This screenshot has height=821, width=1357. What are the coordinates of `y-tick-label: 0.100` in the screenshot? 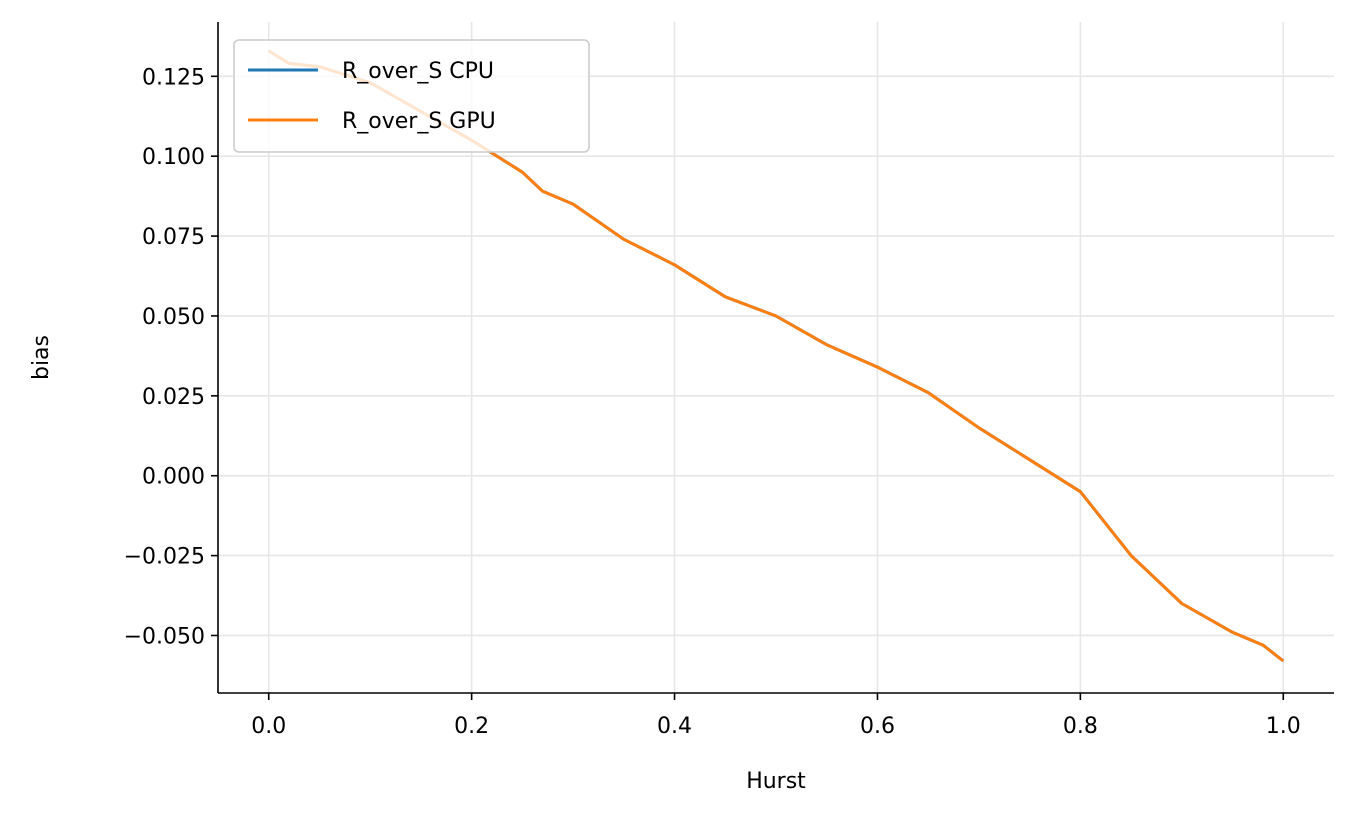 It's located at (173, 157).